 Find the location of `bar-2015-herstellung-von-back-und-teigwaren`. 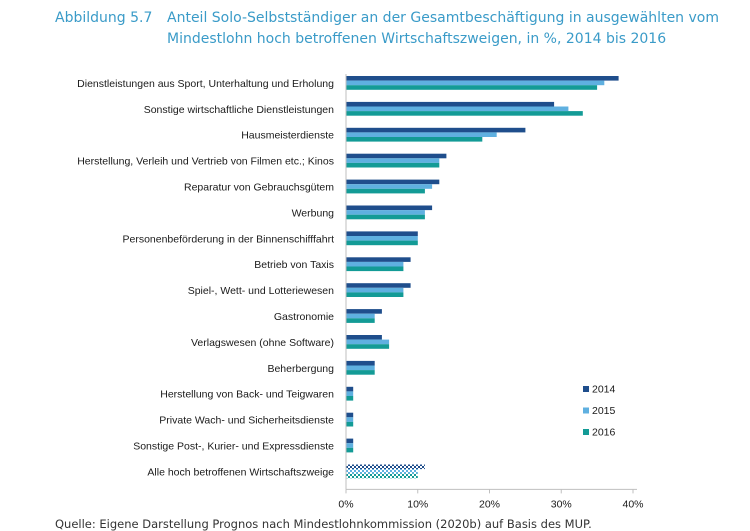

bar-2015-herstellung-von-back-und-teigwaren is located at coordinates (350, 393).